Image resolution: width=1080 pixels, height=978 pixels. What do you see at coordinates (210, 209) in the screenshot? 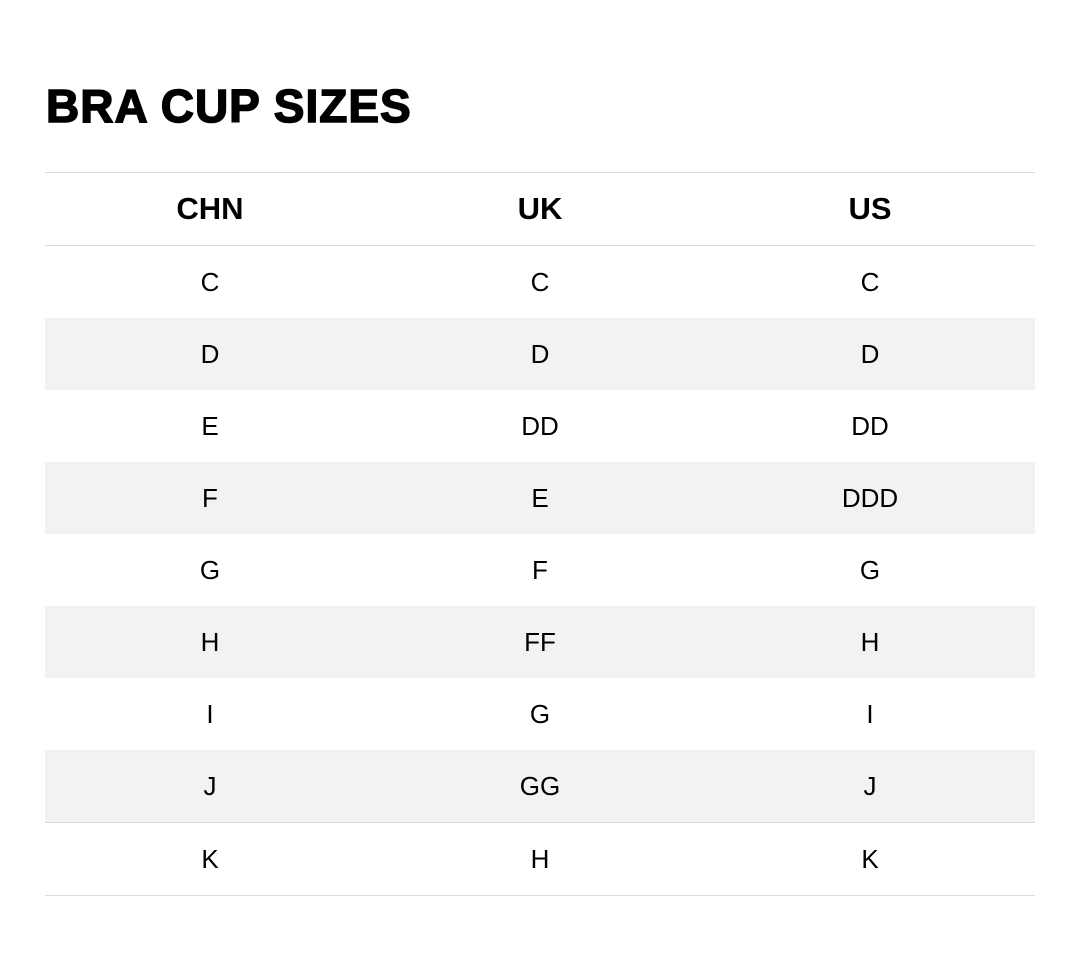
I see `column-header-chn: CHN` at bounding box center [210, 209].